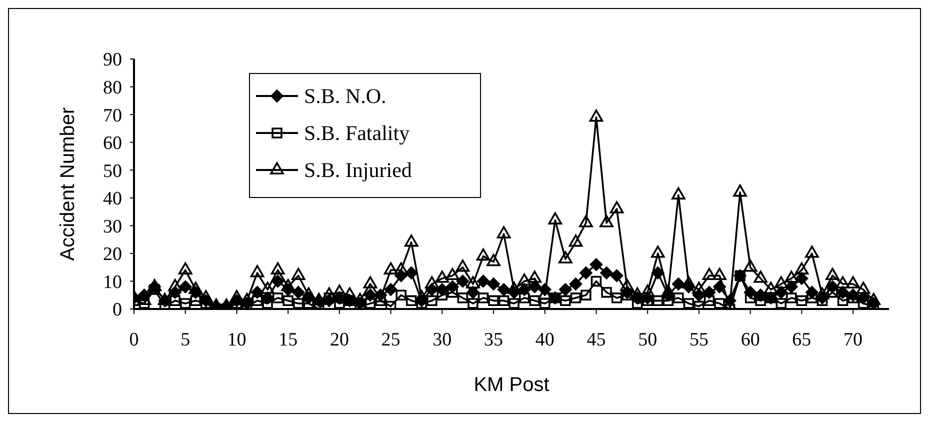 This screenshot has width=929, height=422. Describe the element at coordinates (112, 227) in the screenshot. I see `y-tick-label: 30` at that location.